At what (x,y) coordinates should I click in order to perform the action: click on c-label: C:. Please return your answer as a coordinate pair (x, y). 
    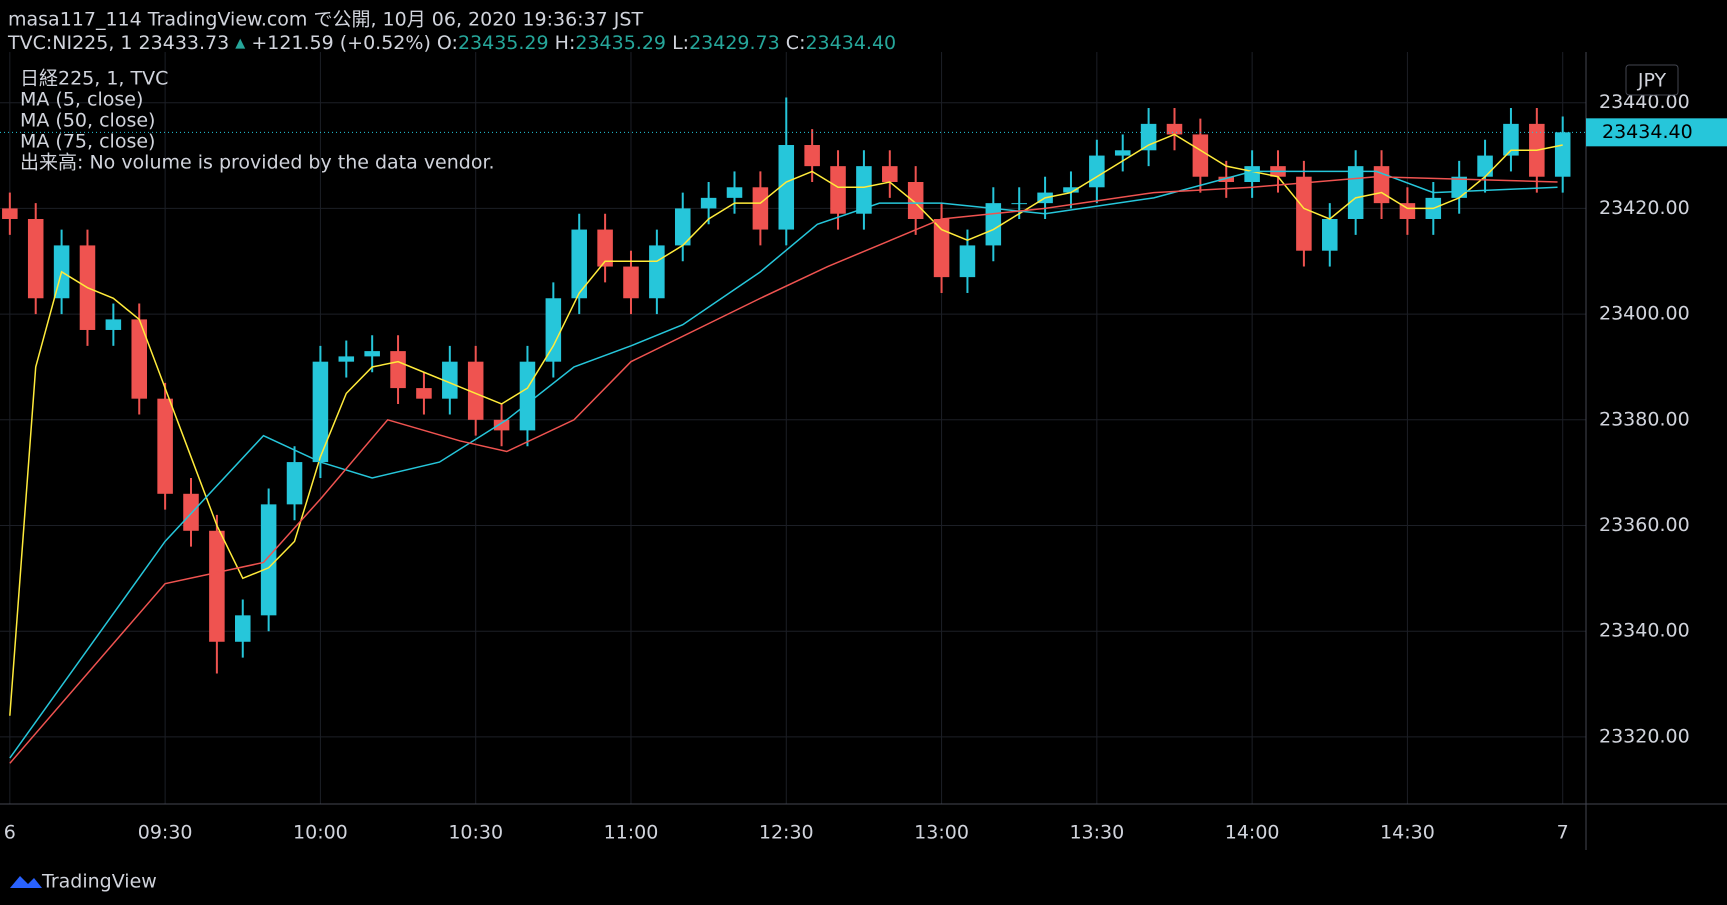
    Looking at the image, I should click on (796, 43).